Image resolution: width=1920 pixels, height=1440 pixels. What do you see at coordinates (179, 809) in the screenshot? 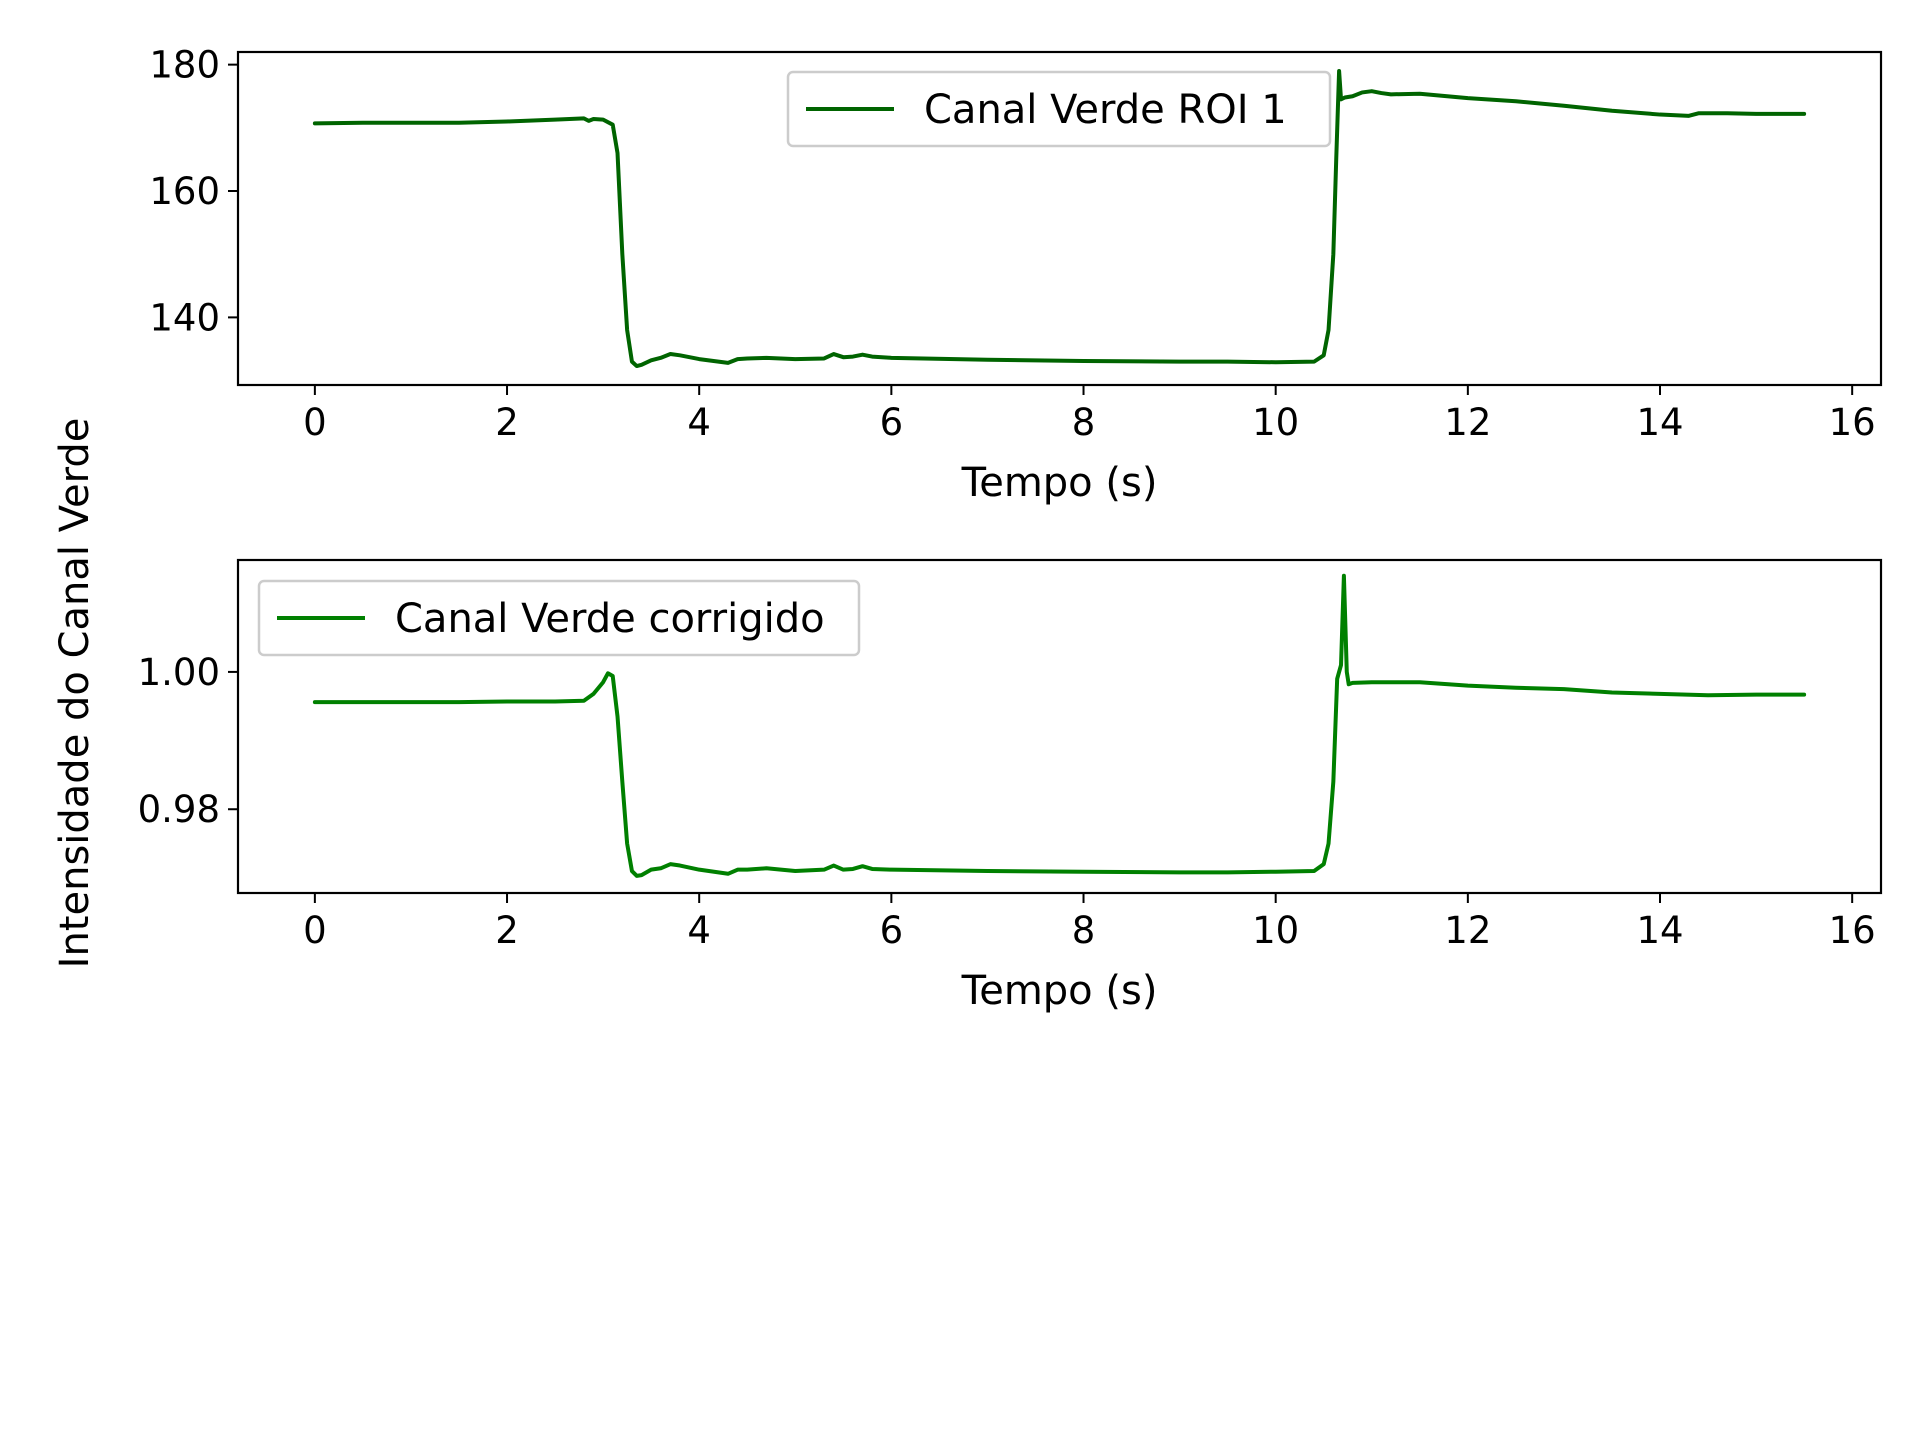
I see `y-tick-label: 0.98` at bounding box center [179, 809].